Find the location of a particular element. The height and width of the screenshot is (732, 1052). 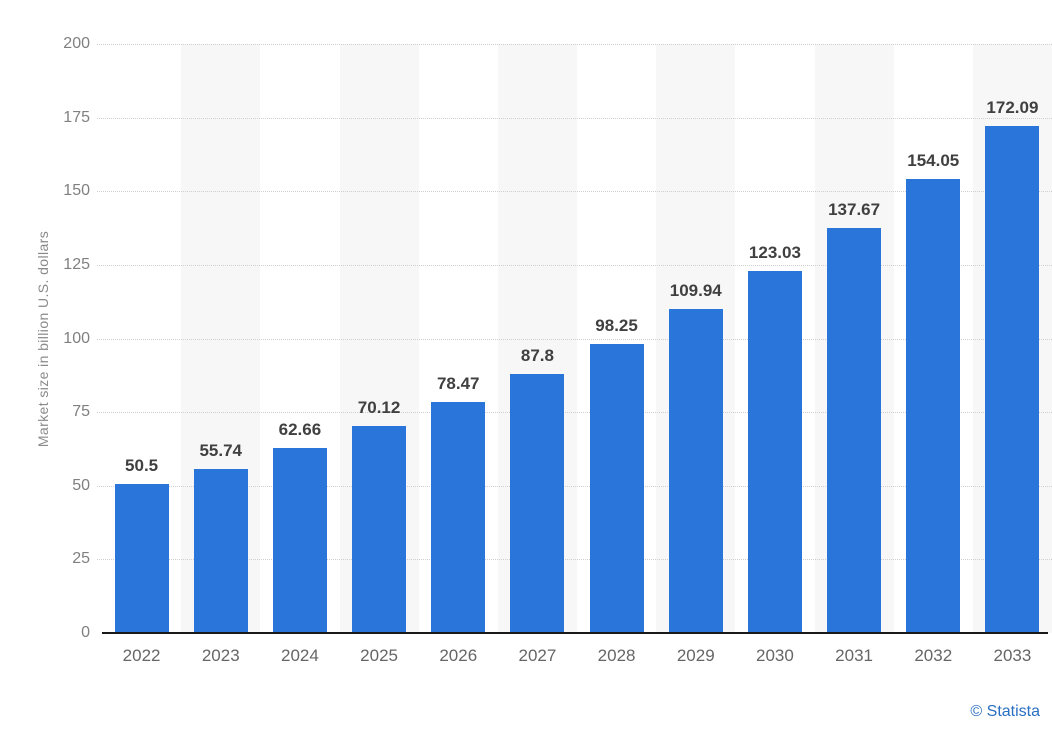

bar-value-label: 62.66 is located at coordinates (300, 430).